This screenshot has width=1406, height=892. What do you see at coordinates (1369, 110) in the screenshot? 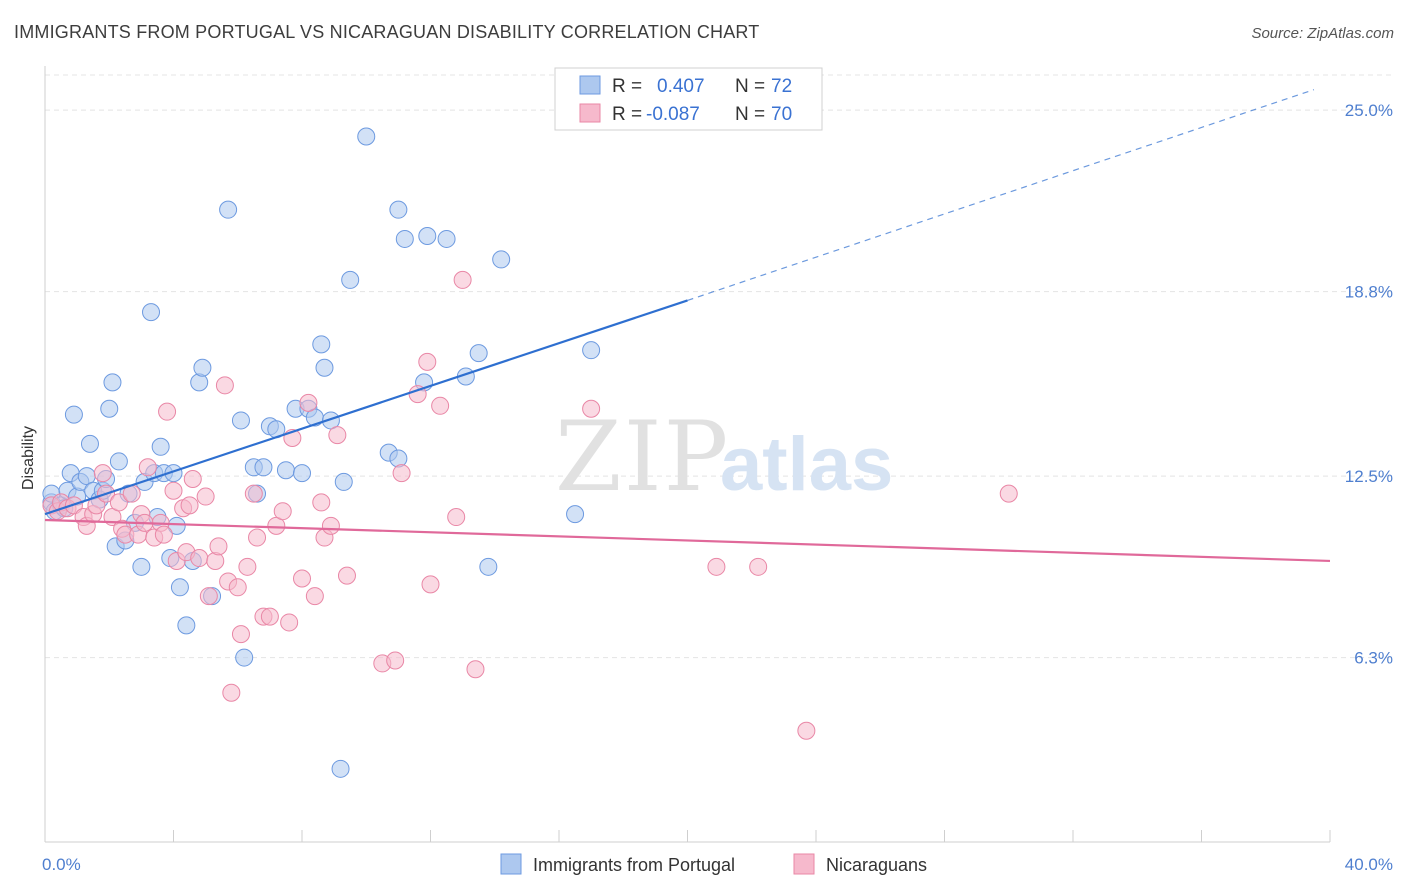
I see `y-tick-label-3: 25.0%` at bounding box center [1369, 110].